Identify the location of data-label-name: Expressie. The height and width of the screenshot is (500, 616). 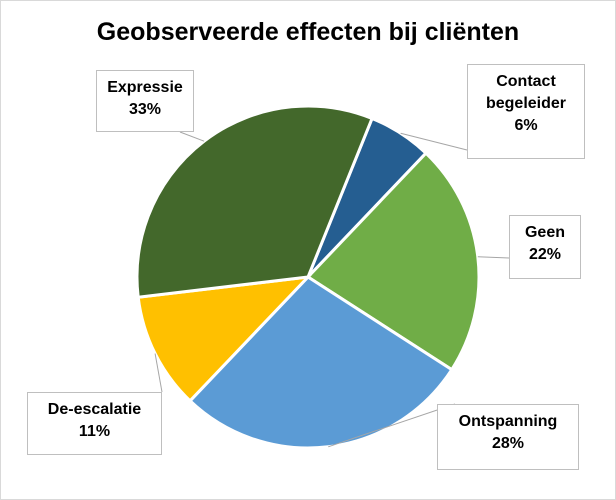
(145, 87).